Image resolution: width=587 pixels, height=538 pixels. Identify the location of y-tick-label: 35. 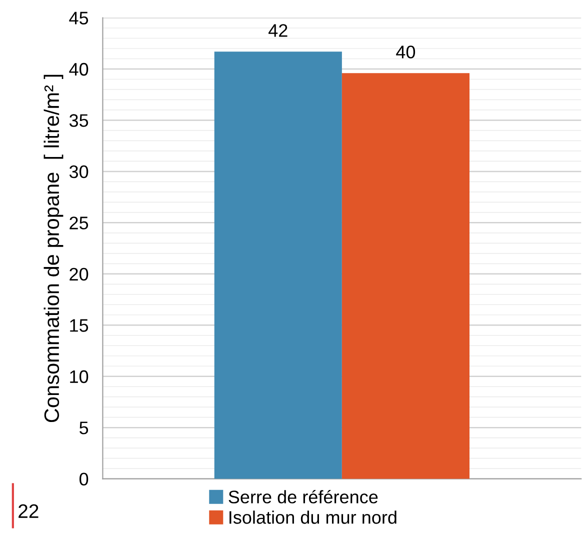
(78, 120).